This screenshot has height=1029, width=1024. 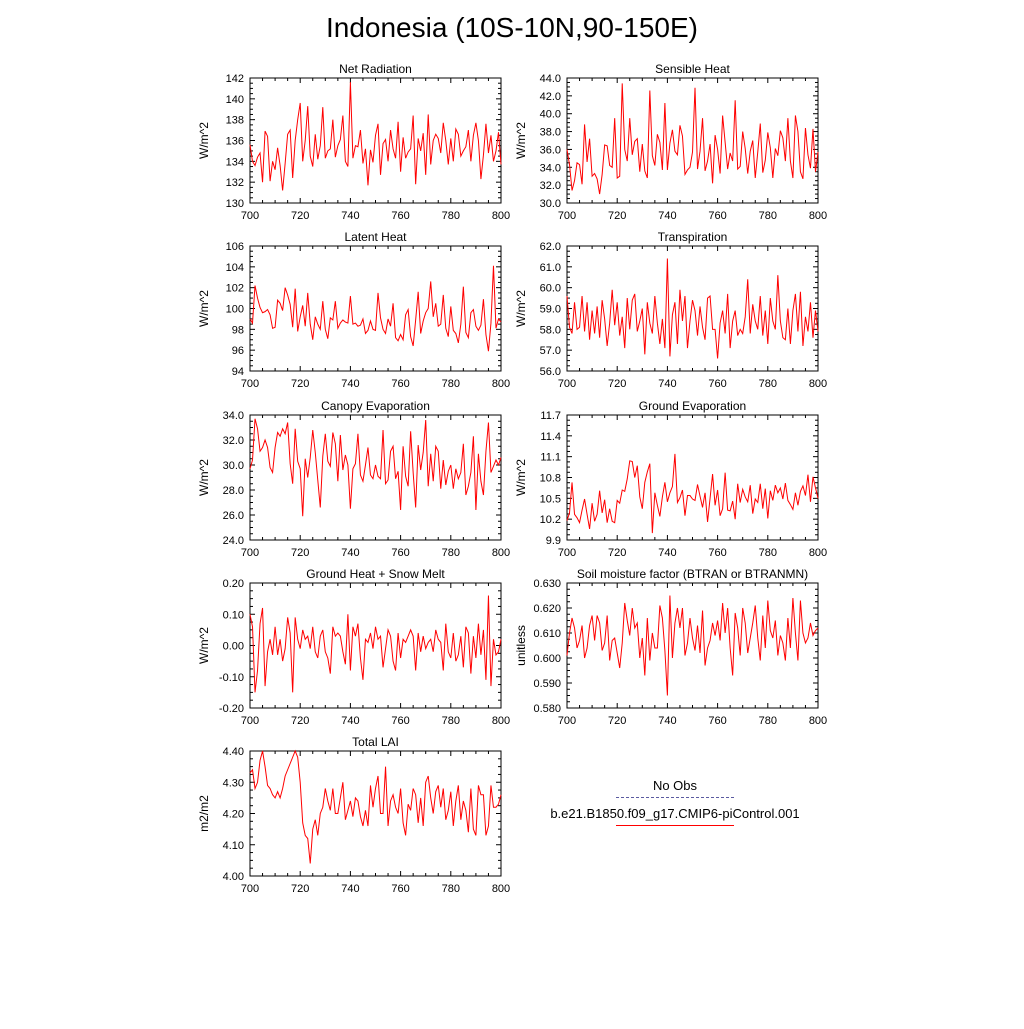 What do you see at coordinates (250, 216) in the screenshot?
I see `panel-1-xtick-label: 700` at bounding box center [250, 216].